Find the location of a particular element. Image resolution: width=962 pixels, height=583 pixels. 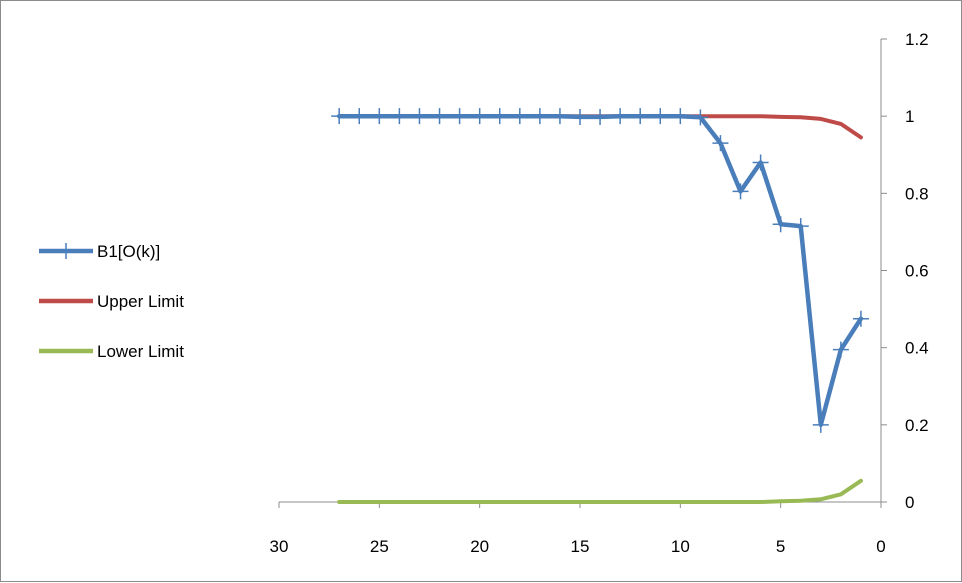

y-tick-label: 0.2 is located at coordinates (917, 425).